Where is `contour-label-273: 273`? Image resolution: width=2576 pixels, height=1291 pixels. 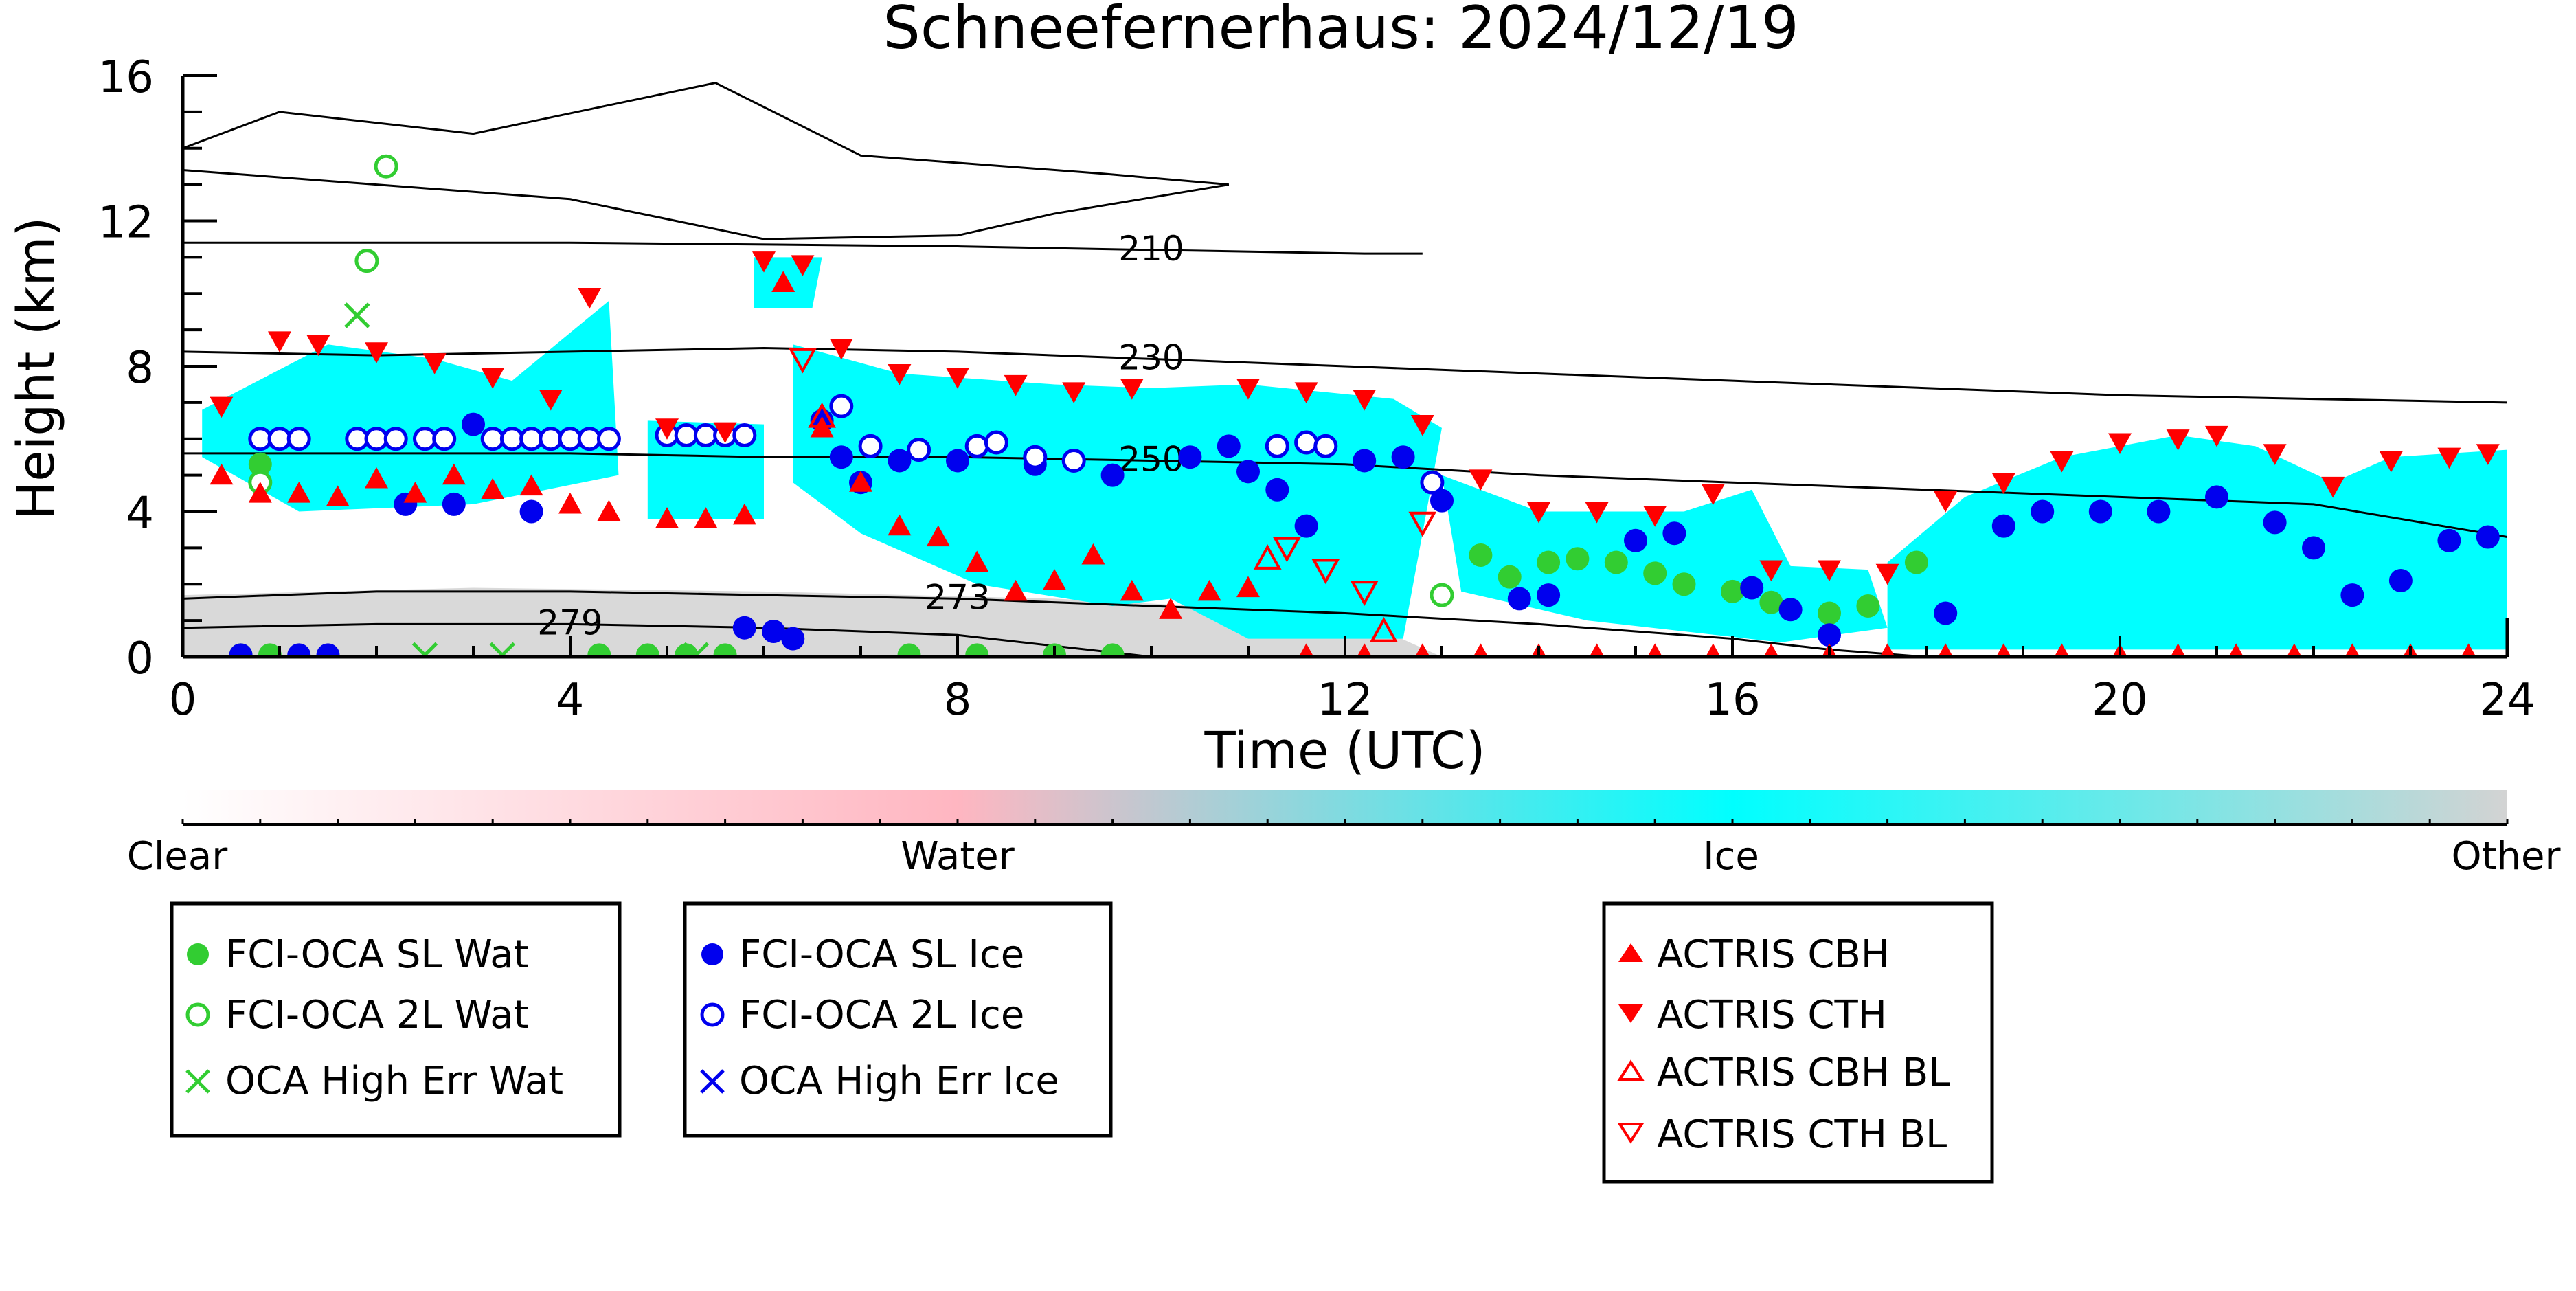 contour-label-273: 273 is located at coordinates (957, 597).